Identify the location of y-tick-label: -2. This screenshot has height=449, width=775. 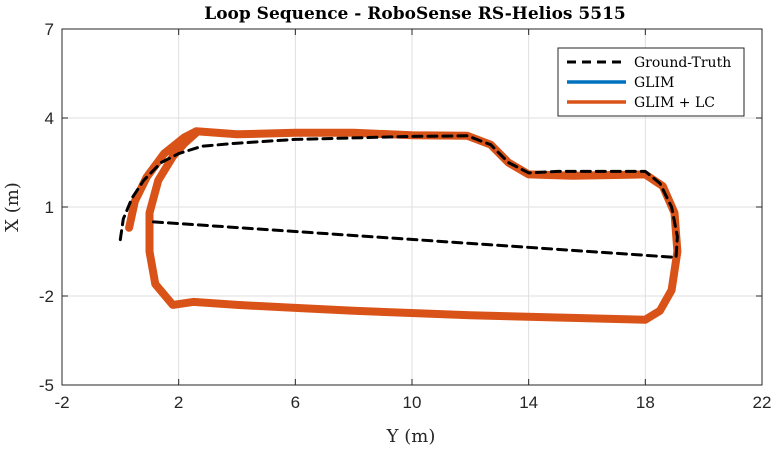
(46, 296).